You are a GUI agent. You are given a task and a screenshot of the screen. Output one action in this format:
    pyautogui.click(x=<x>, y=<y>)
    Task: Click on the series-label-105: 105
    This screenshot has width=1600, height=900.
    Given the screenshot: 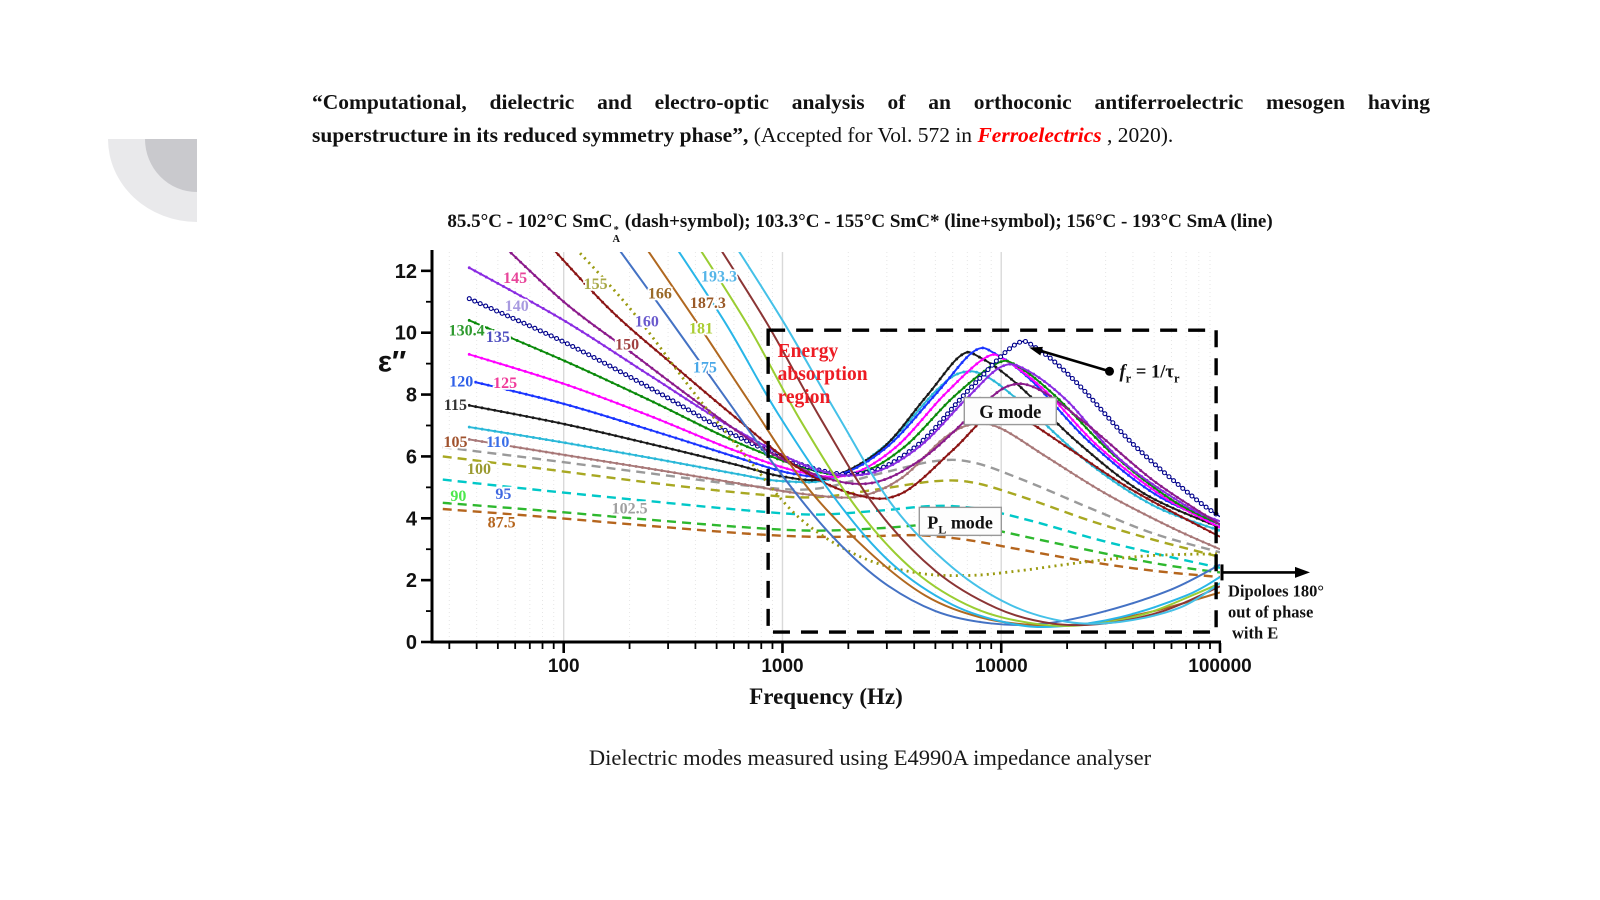 What is the action you would take?
    pyautogui.click(x=455, y=442)
    